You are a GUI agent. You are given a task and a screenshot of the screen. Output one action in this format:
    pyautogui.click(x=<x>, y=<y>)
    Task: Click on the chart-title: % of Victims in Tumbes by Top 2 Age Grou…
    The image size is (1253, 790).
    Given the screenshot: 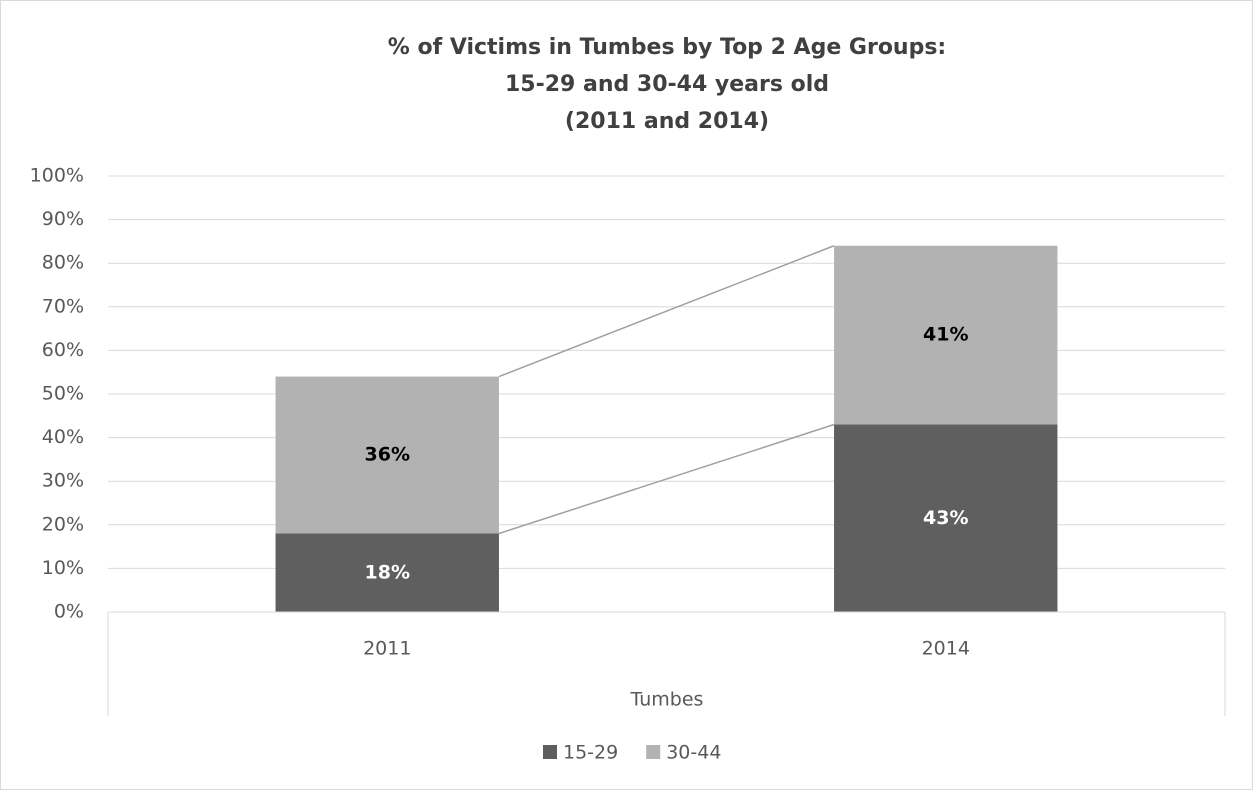 What is the action you would take?
    pyautogui.click(x=667, y=47)
    